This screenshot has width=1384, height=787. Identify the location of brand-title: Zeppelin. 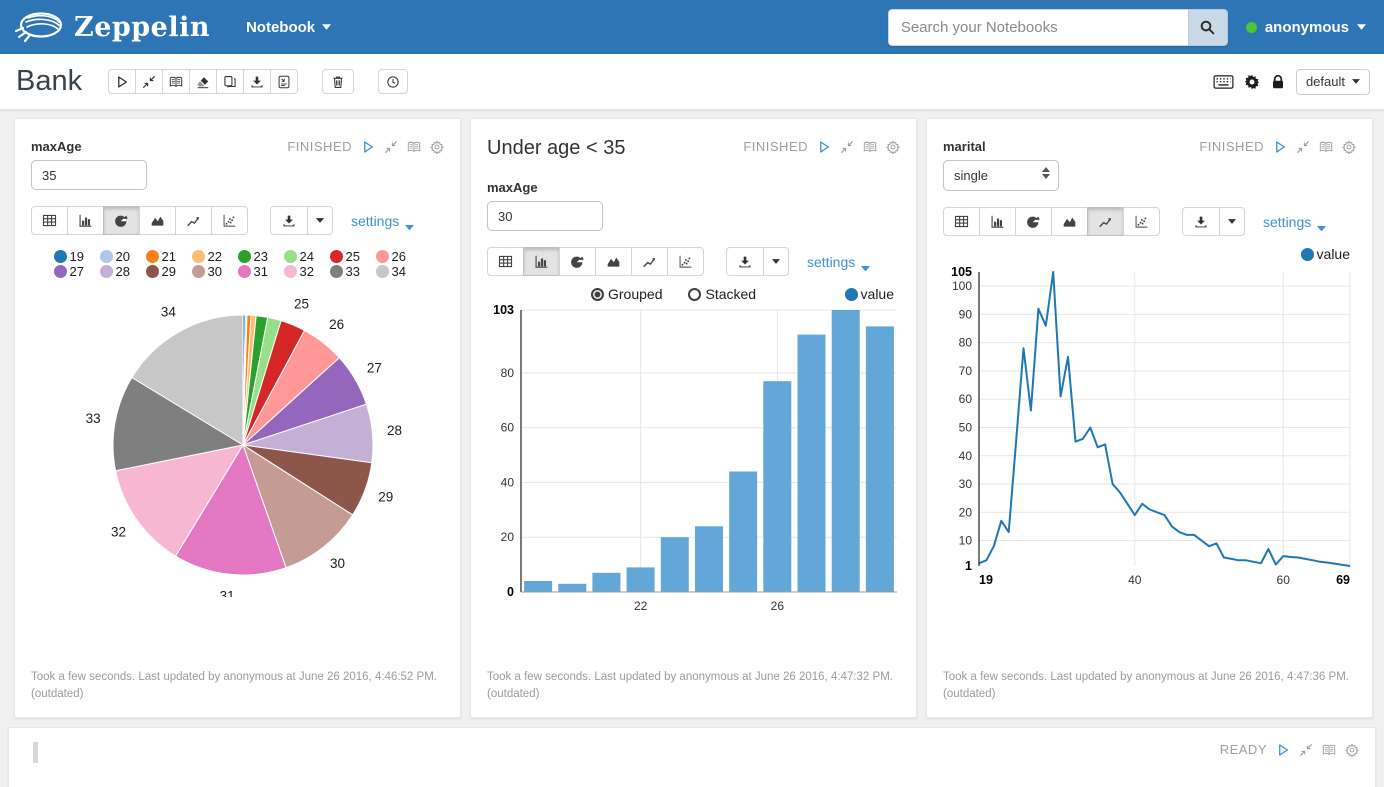
(142, 27).